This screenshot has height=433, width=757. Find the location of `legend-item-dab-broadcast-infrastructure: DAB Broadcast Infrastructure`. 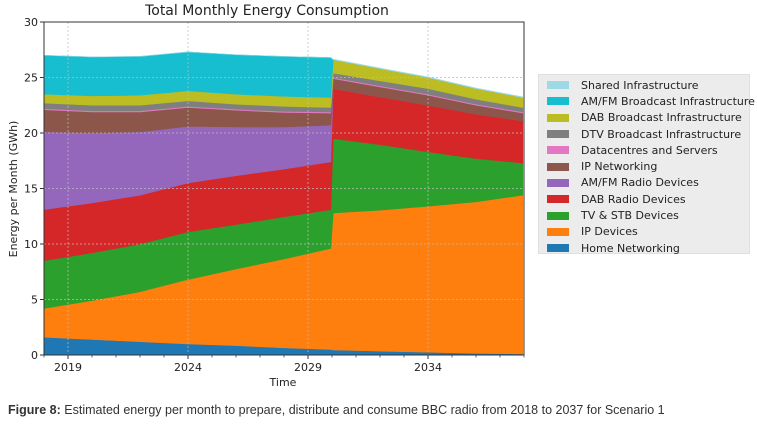

legend-item-dab-broadcast-infrastructure: DAB Broadcast Infrastructure is located at coordinates (648, 118).